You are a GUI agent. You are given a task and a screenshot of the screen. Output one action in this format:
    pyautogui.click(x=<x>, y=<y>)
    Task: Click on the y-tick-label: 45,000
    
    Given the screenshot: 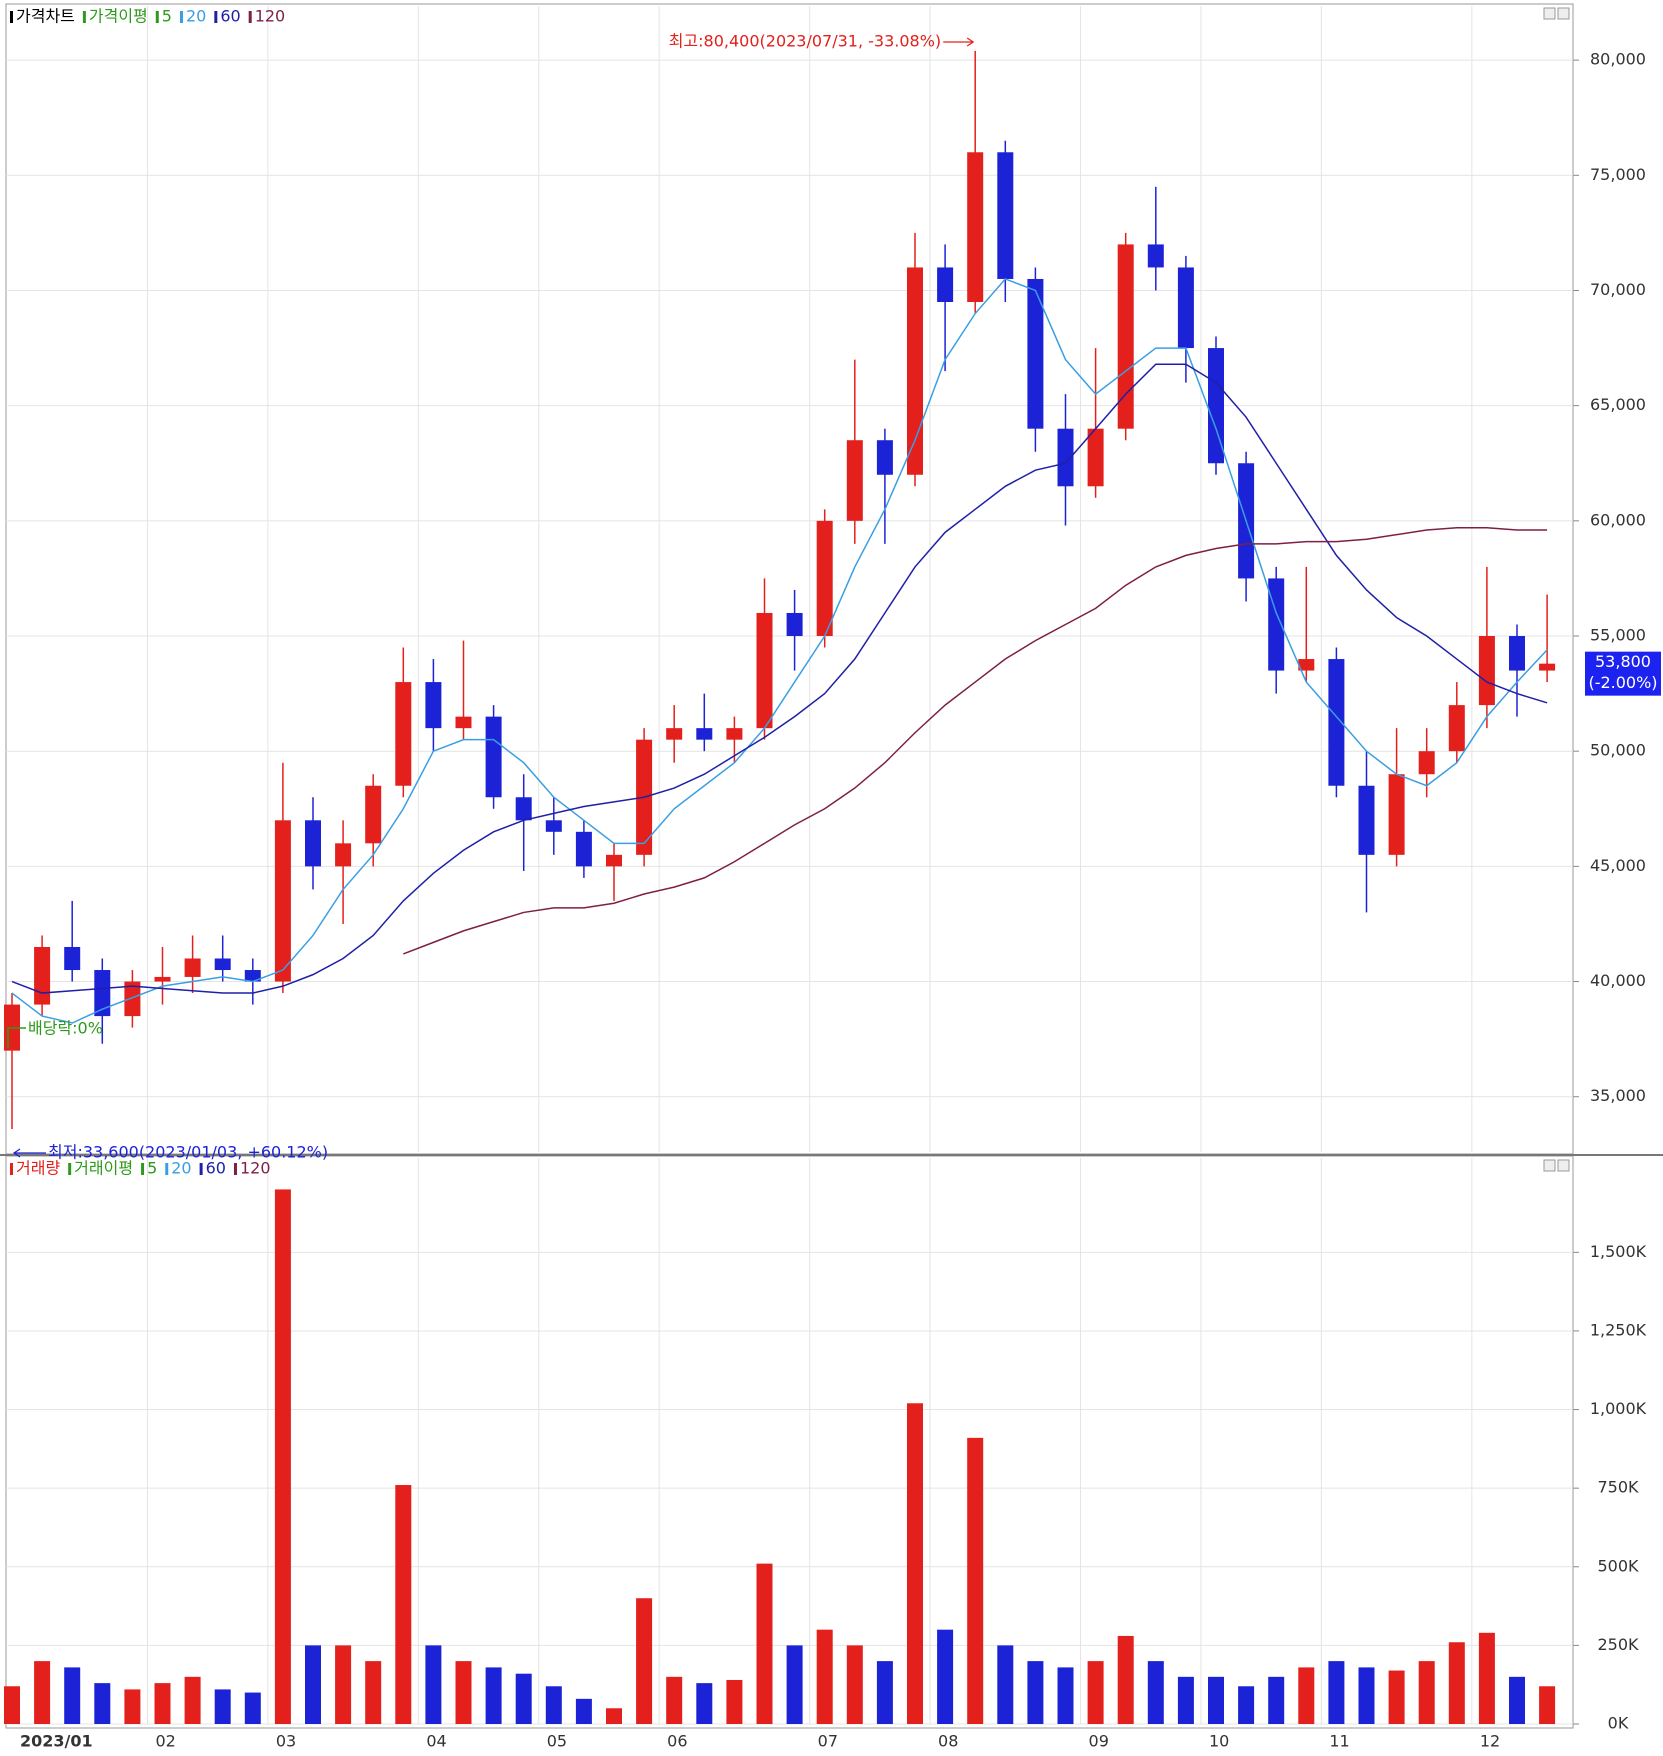 What is the action you would take?
    pyautogui.click(x=1618, y=865)
    